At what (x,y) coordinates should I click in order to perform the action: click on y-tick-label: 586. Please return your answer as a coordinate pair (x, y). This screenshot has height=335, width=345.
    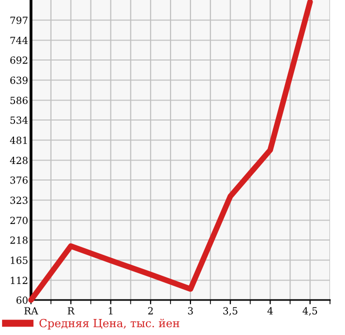
    Looking at the image, I should click on (19, 100).